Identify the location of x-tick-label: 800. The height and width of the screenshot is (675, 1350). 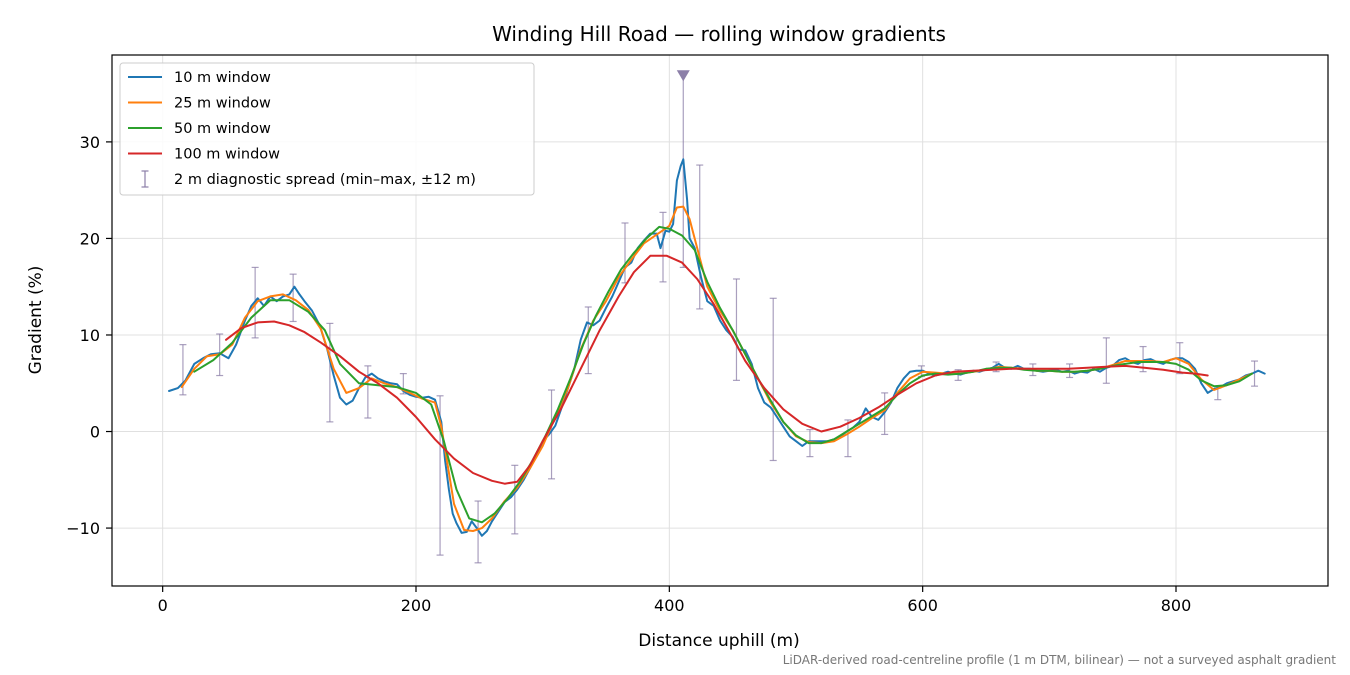
(1176, 605).